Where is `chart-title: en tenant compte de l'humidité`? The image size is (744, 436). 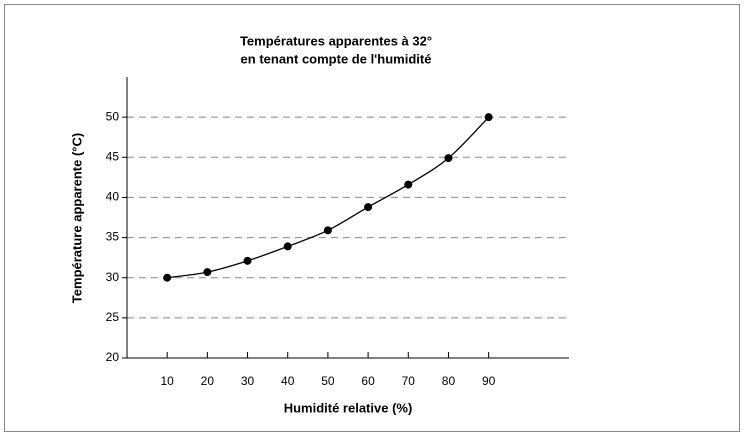 chart-title: en tenant compte de l'humidité is located at coordinates (336, 58).